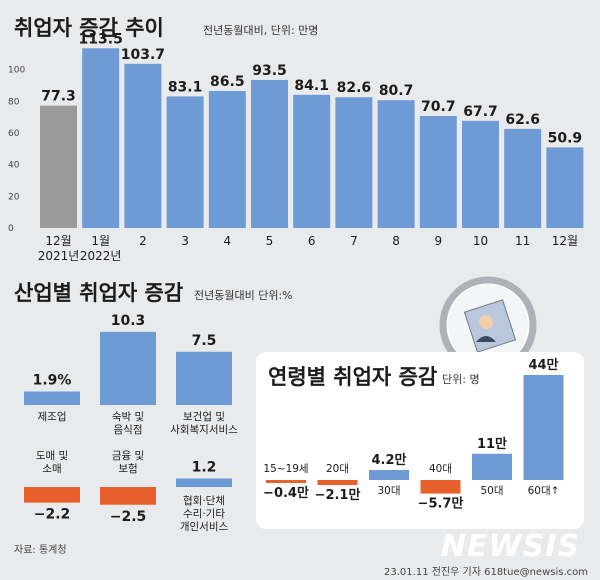 The image size is (600, 580). What do you see at coordinates (89, 28) in the screenshot?
I see `trend-chart-title: 취업자 증감 추이` at bounding box center [89, 28].